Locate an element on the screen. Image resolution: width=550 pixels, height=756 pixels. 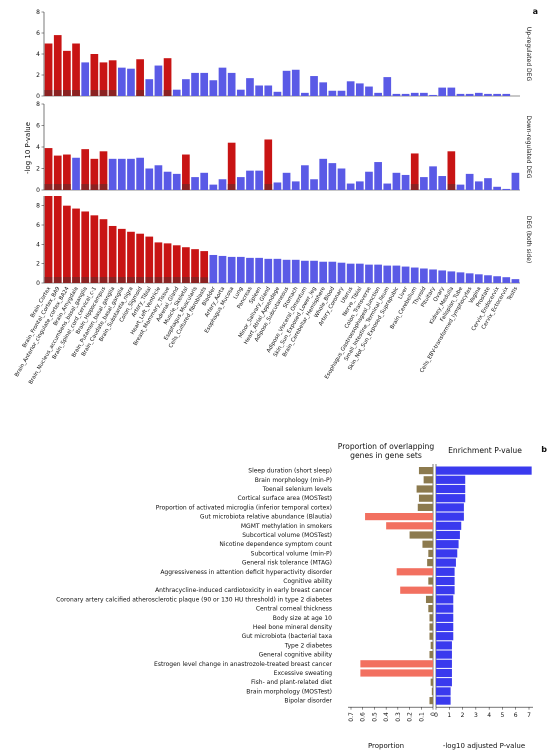
category-label: Heel bone mineral density is located at coordinates (293, 627).